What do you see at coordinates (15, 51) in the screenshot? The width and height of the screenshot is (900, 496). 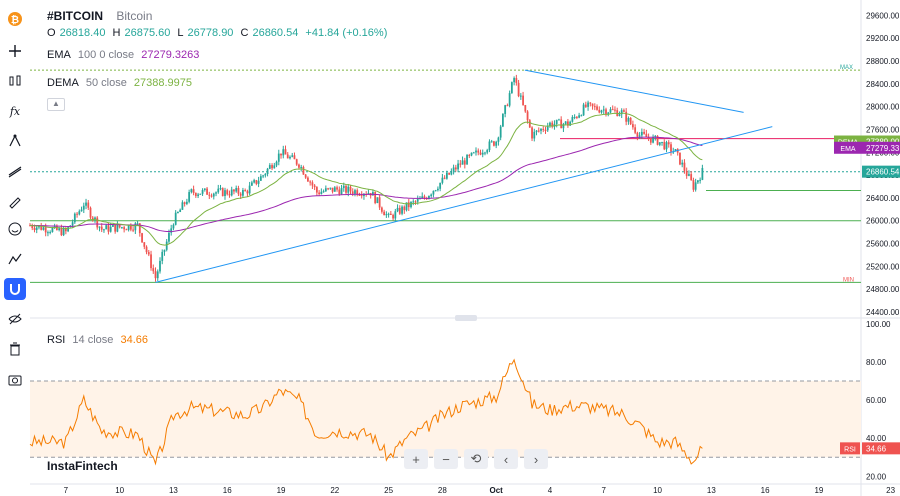 I see `crosshair-icon` at bounding box center [15, 51].